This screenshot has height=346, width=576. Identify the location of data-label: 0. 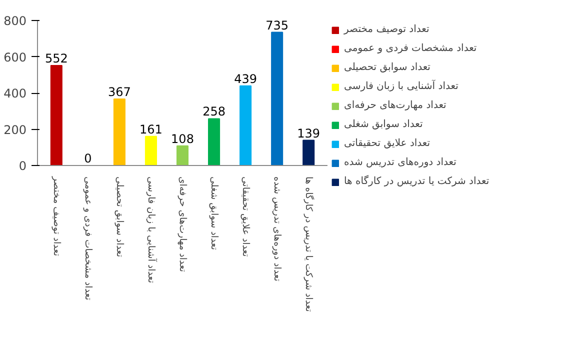
(88, 159).